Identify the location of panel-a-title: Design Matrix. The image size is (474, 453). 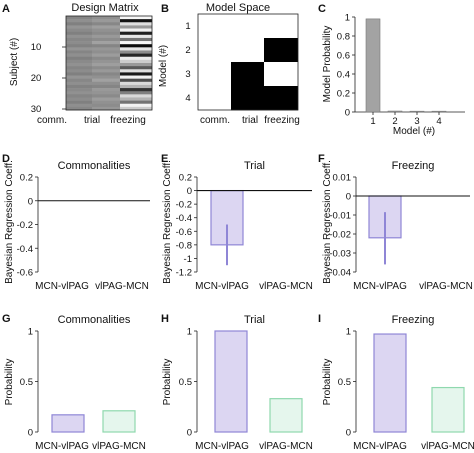
(105, 8).